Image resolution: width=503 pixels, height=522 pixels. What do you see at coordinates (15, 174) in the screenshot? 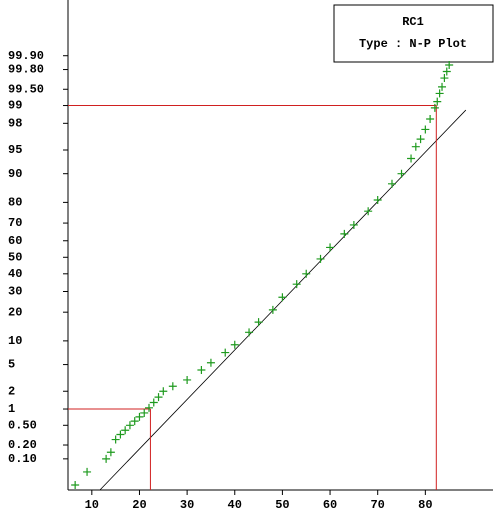
I see `y-tick-label: 90` at bounding box center [15, 174].